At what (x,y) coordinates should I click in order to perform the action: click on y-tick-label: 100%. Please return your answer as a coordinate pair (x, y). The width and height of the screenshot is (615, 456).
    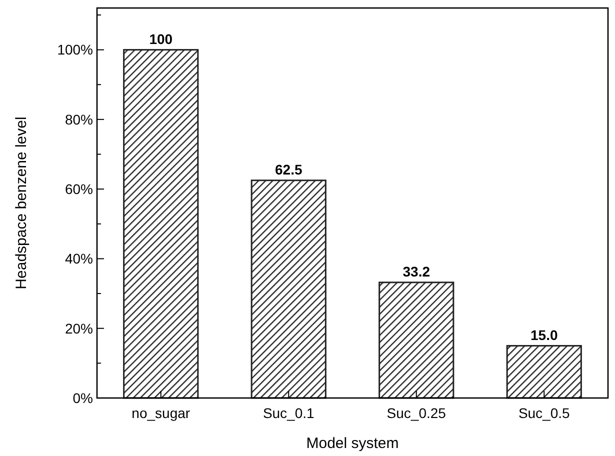
    Looking at the image, I should click on (75, 50).